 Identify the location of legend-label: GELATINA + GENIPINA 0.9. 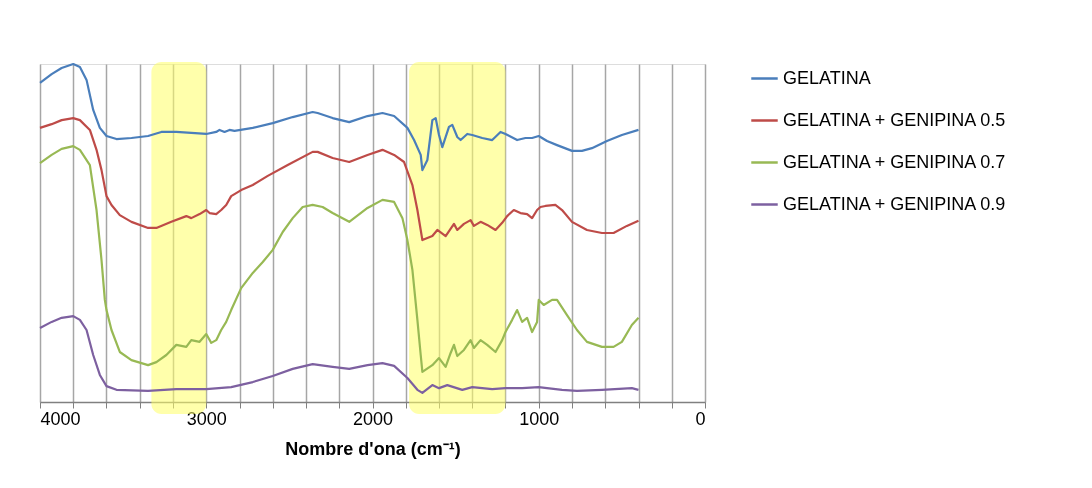
(894, 203).